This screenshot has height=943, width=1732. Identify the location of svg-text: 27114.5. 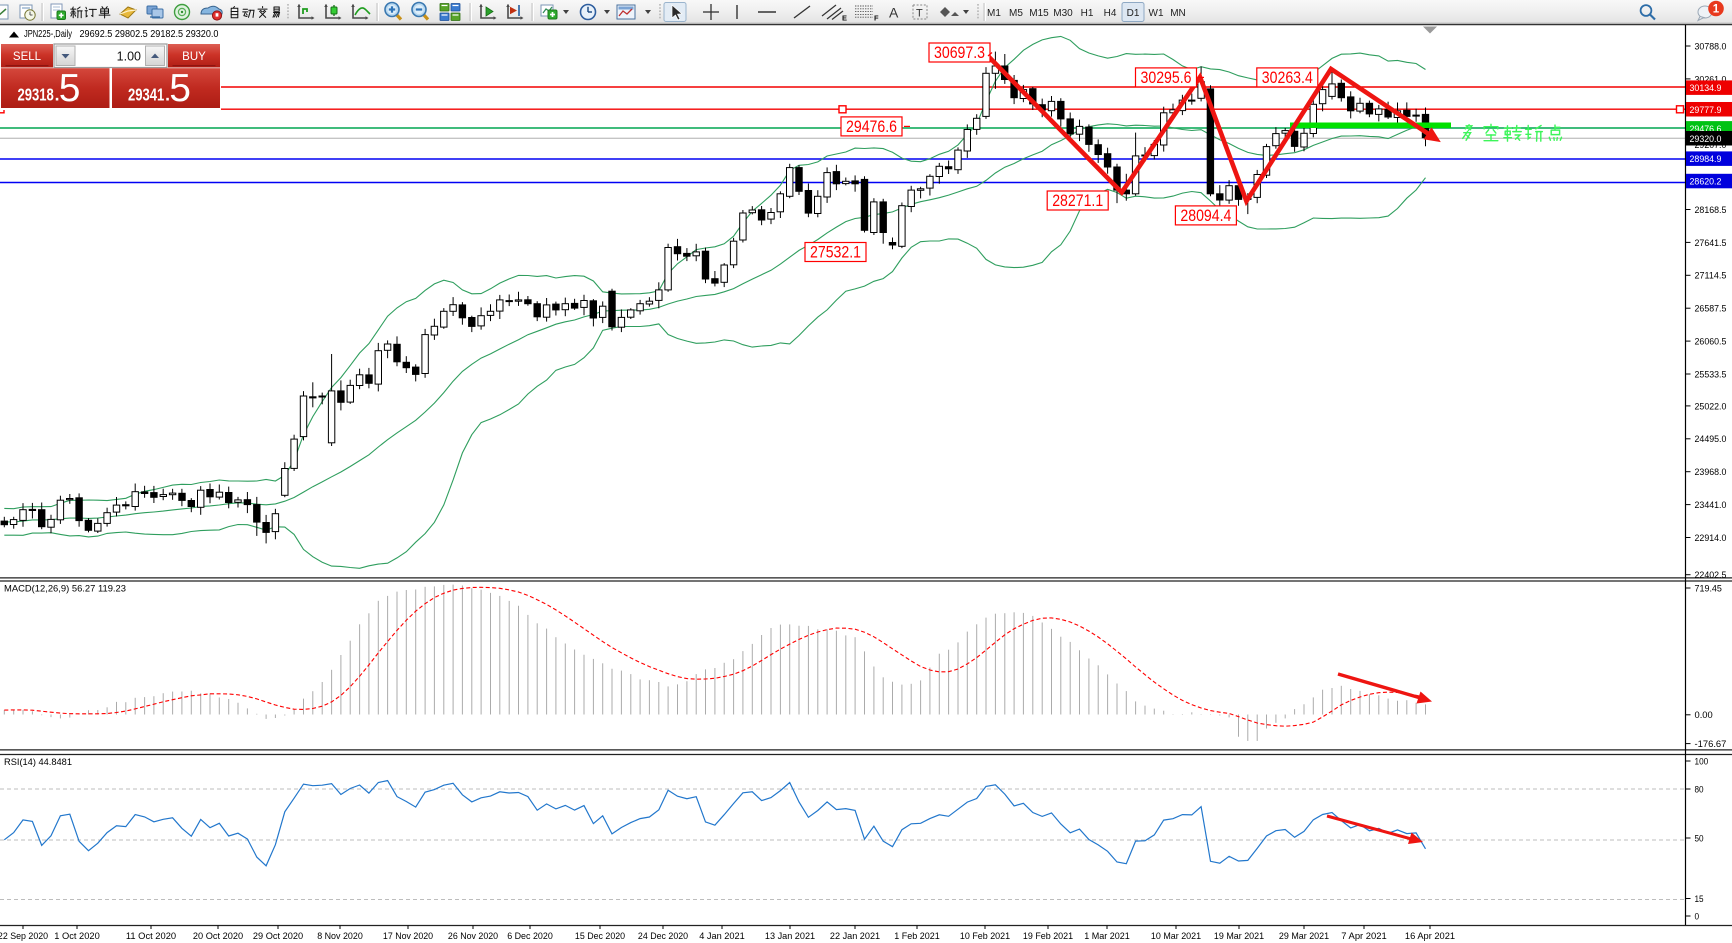
(1711, 276).